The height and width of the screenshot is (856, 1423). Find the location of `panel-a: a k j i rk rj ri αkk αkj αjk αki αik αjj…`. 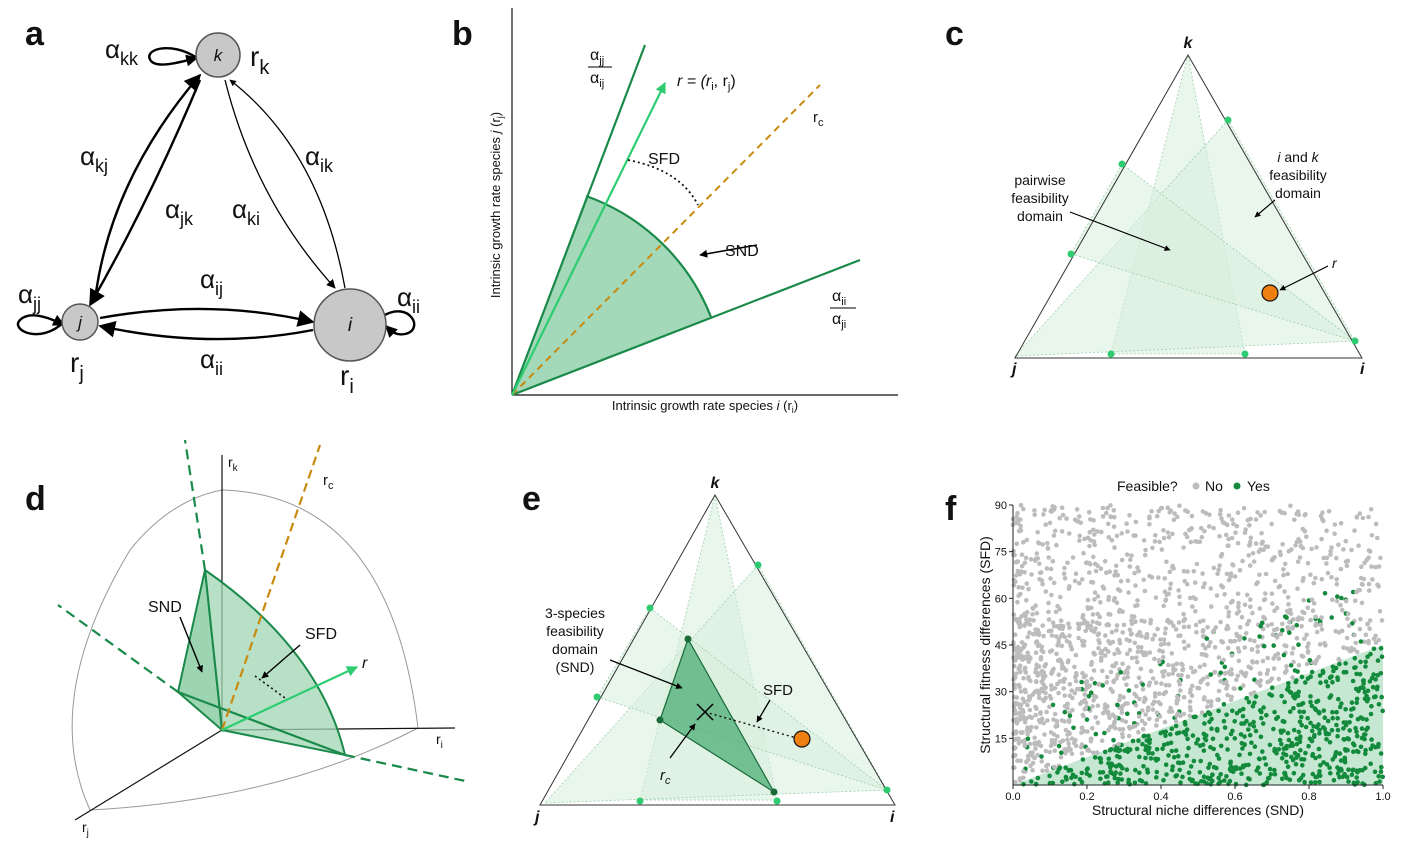

panel-a: a k j i rk rj ri αkk αkj αjk αki αik αjj… is located at coordinates (218, 206).